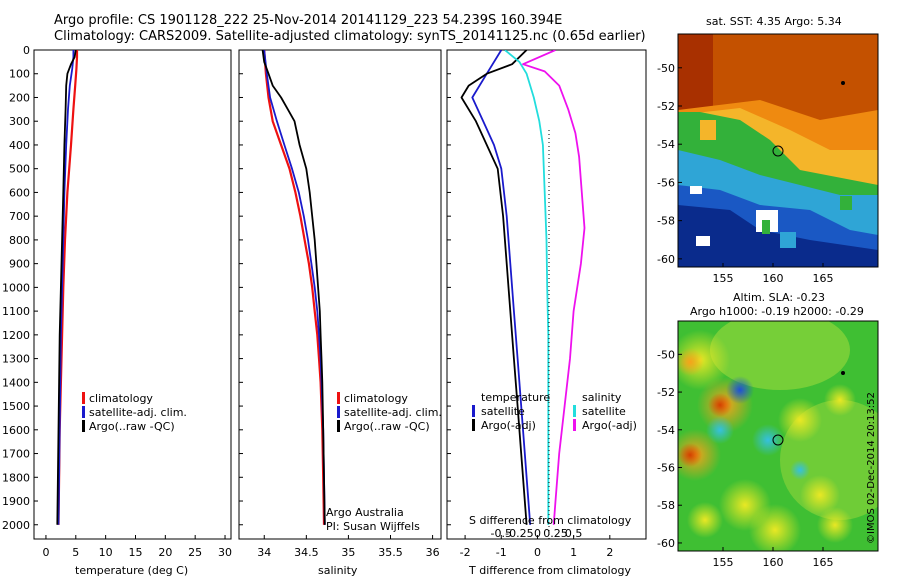 This screenshot has height=580, width=900. What do you see at coordinates (16, 501) in the screenshot?
I see `depth-tick-label: 1900` at bounding box center [16, 501].